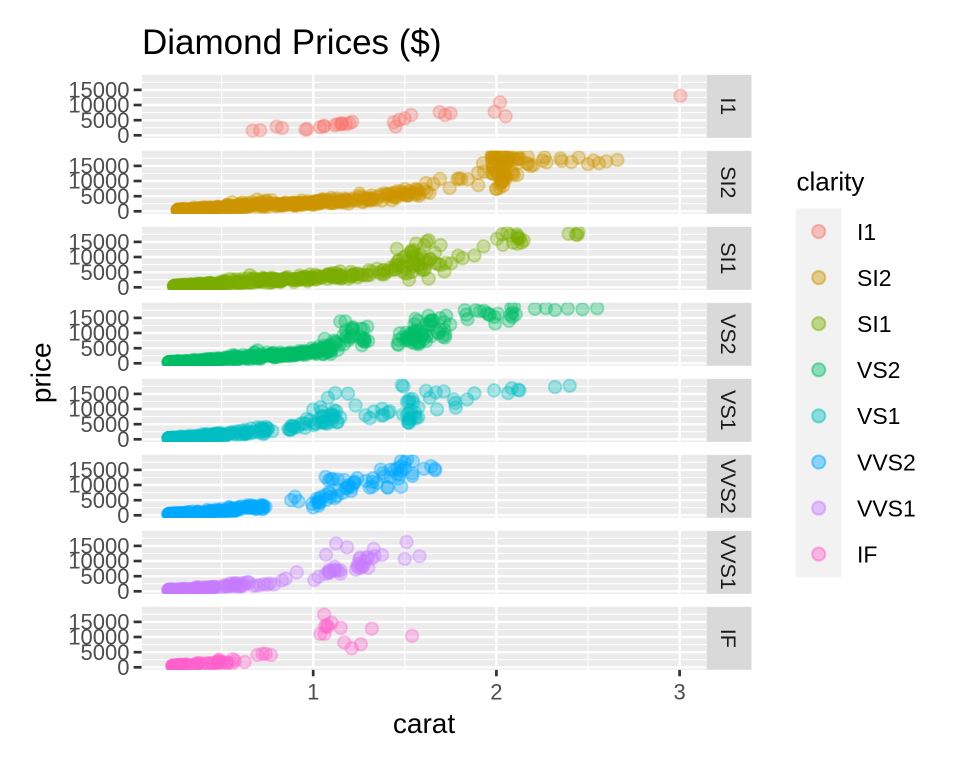 The height and width of the screenshot is (768, 960). I want to click on svg-text: price, so click(41, 372).